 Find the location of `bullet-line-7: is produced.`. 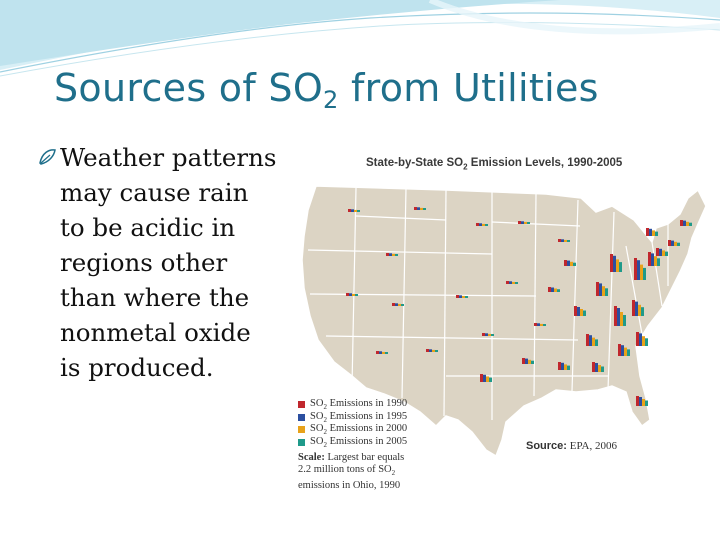

bullet-line-7: is produced. is located at coordinates (137, 367).